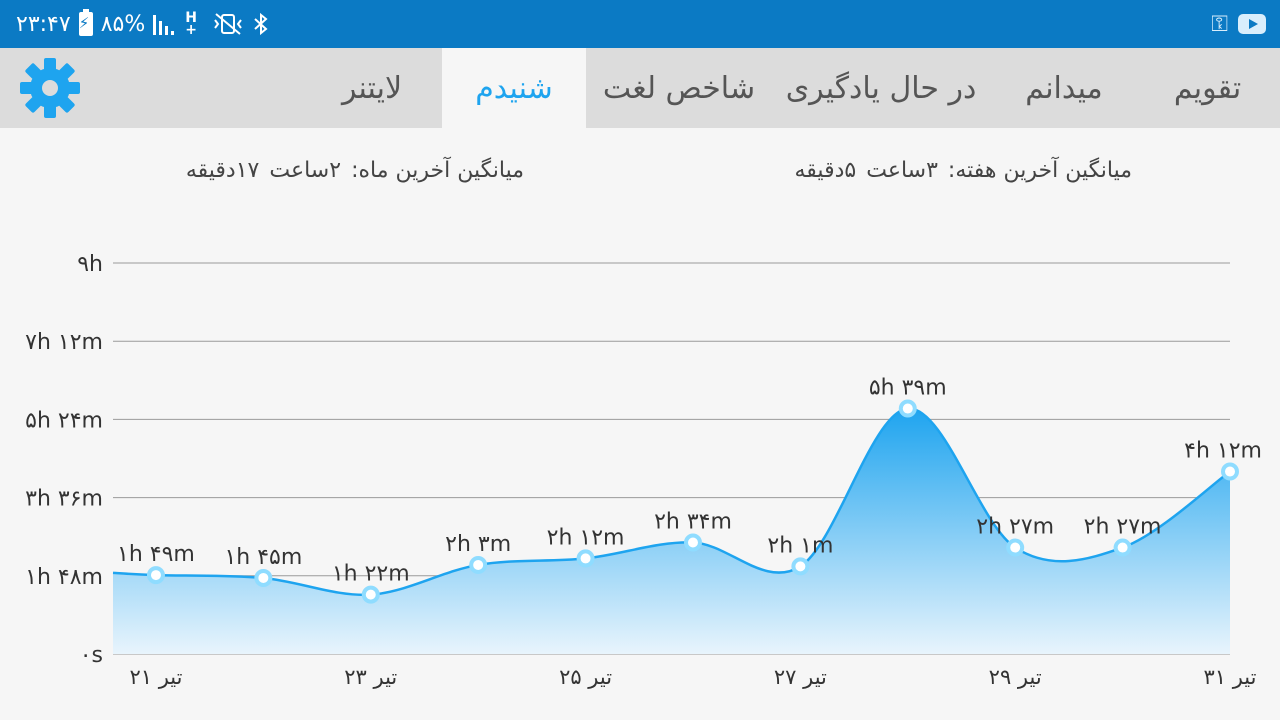  What do you see at coordinates (693, 521) in the screenshot?
I see `data-label: ۲h ۳۴m` at bounding box center [693, 521].